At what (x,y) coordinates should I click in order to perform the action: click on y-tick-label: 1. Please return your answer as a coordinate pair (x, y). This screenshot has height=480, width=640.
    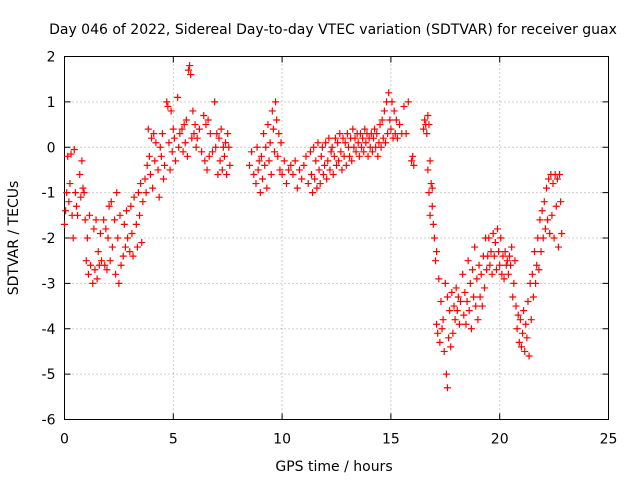
    Looking at the image, I should click on (51, 103).